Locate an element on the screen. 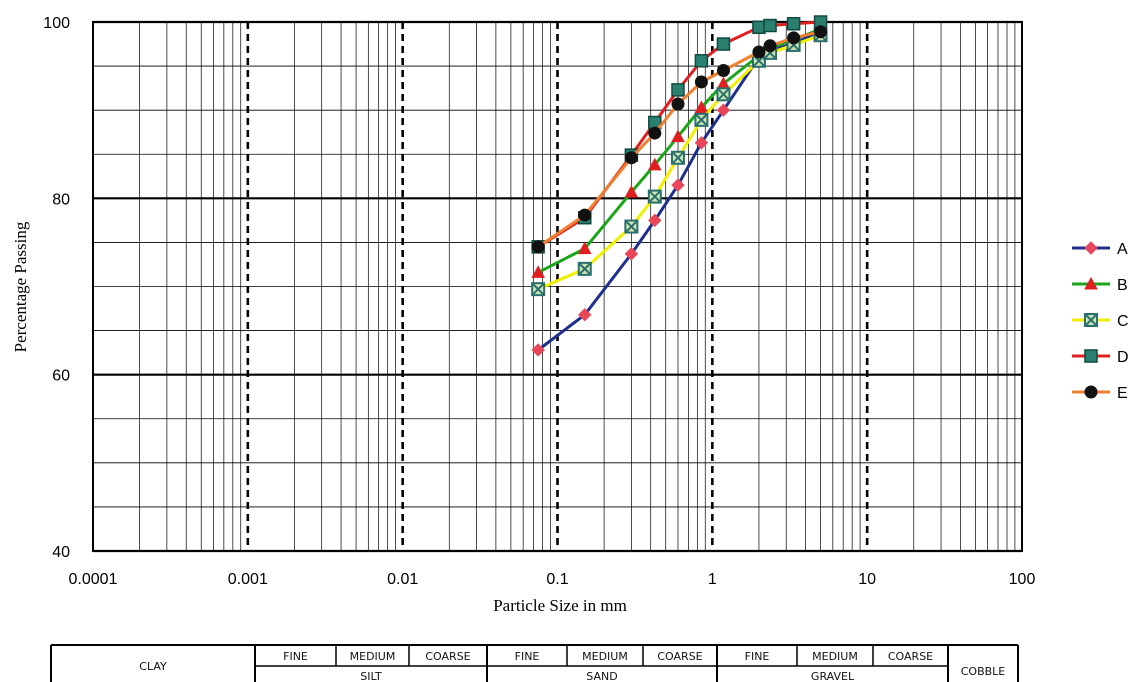 This screenshot has width=1137, height=682. y-tick-label: 40 is located at coordinates (61, 552).